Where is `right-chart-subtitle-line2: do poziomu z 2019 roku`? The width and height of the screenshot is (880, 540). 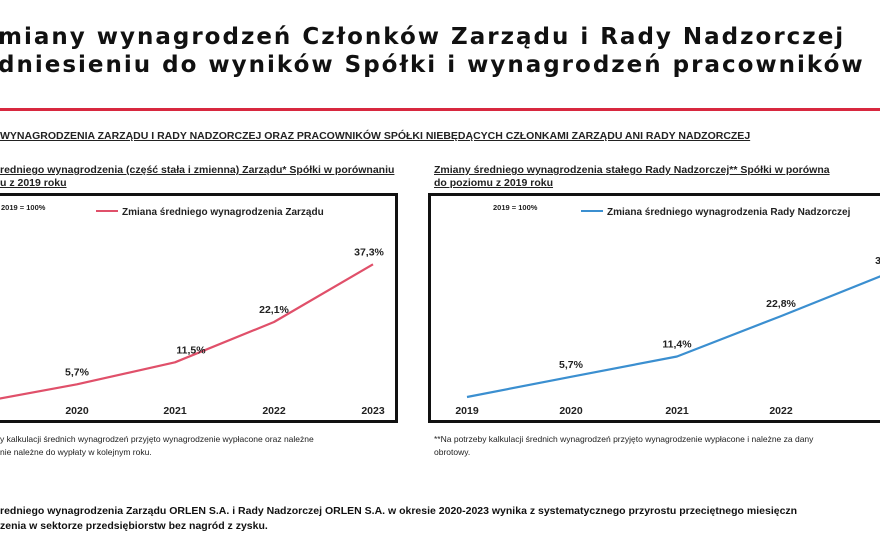
right-chart-subtitle-line2: do poziomu z 2019 roku is located at coordinates (494, 183).